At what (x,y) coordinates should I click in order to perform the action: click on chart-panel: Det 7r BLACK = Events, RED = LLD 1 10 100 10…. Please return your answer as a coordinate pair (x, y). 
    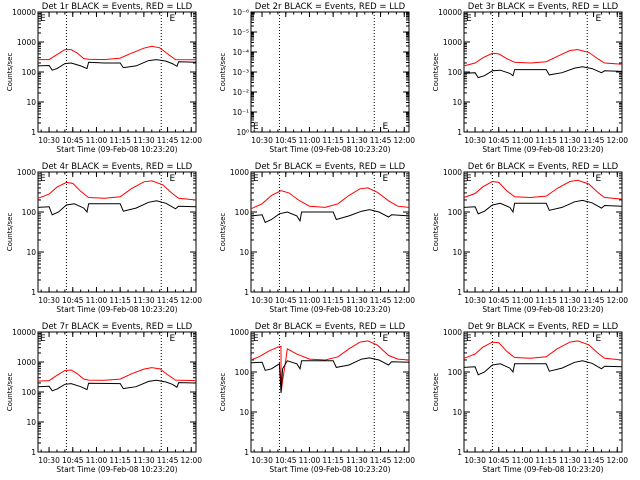
    Looking at the image, I should click on (104, 398).